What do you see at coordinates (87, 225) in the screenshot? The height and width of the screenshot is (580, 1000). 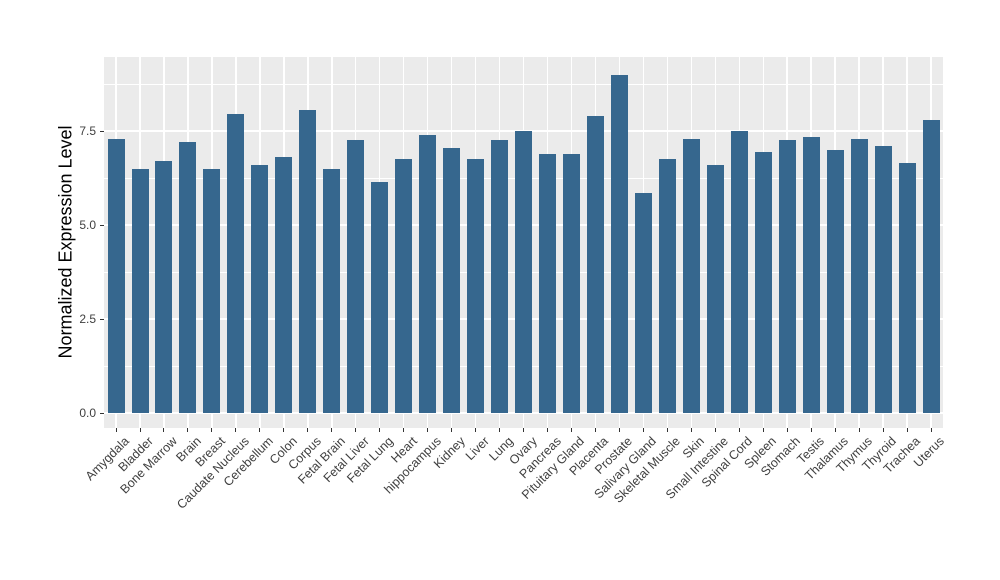 I see `y-tick-label: 5.0` at bounding box center [87, 225].